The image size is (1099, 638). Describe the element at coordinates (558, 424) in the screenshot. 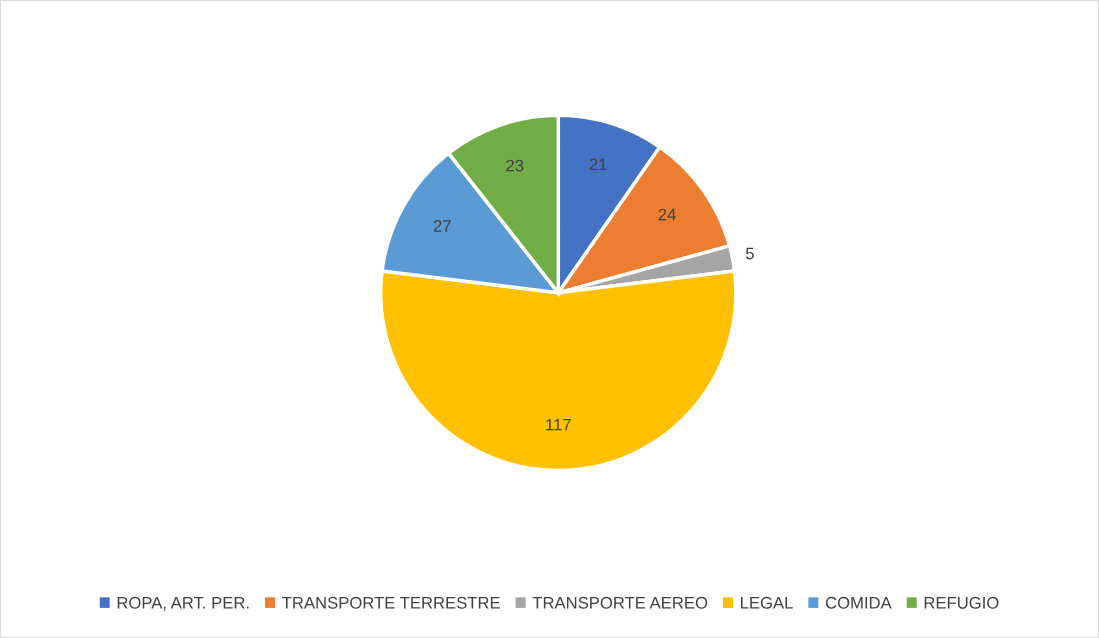

I see `data-label: 117` at that location.